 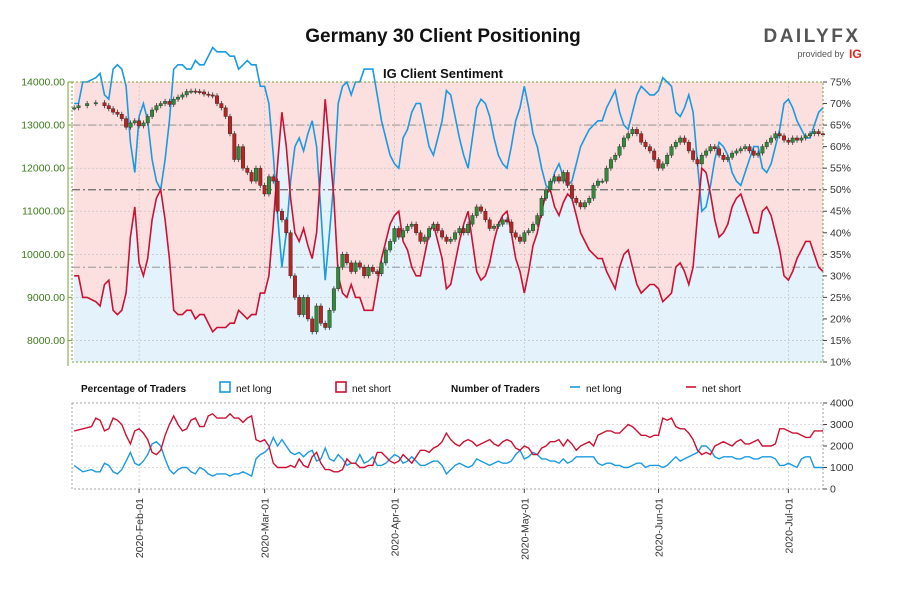 What do you see at coordinates (443, 36) in the screenshot?
I see `chart-title: Germany 30 Client Positioning` at bounding box center [443, 36].